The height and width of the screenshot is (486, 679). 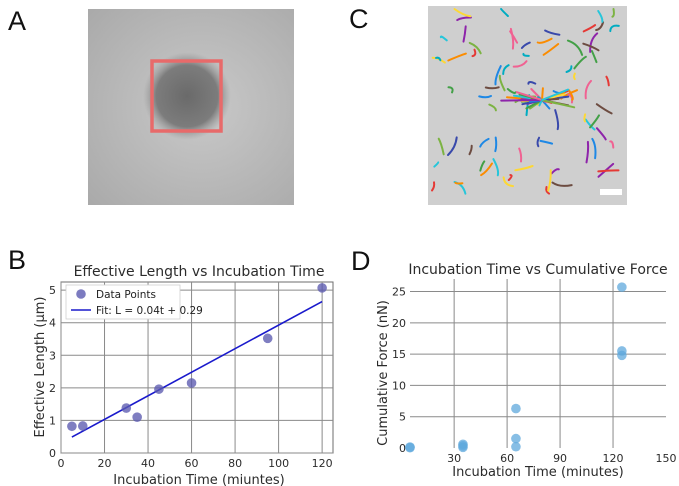 What do you see at coordinates (399, 292) in the screenshot?
I see `chart-d-y-tick-label: 25` at bounding box center [399, 292].